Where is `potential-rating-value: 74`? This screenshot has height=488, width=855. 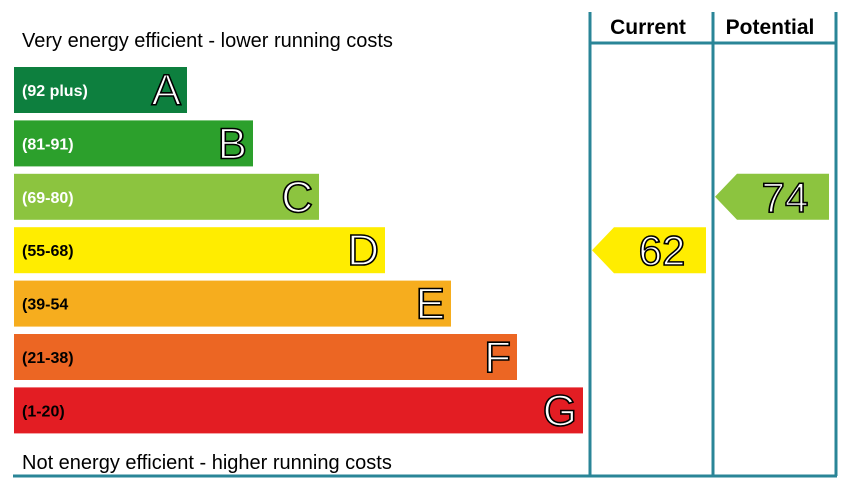
potential-rating-value: 74 is located at coordinates (785, 197).